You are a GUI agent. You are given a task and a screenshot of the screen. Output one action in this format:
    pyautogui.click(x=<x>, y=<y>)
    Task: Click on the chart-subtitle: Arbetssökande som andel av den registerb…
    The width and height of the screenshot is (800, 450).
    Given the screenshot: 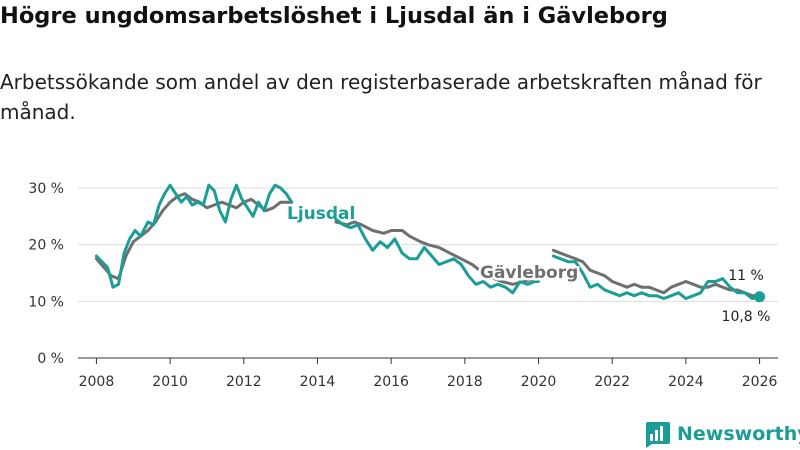 What is the action you would take?
    pyautogui.click(x=381, y=97)
    